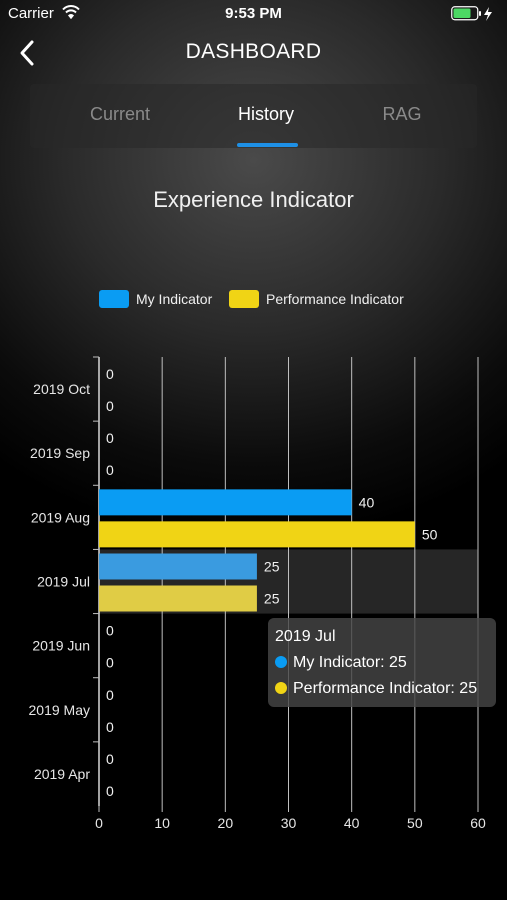  Describe the element at coordinates (174, 299) in the screenshot. I see `legend-label-my-indicator: My Indicator` at that location.